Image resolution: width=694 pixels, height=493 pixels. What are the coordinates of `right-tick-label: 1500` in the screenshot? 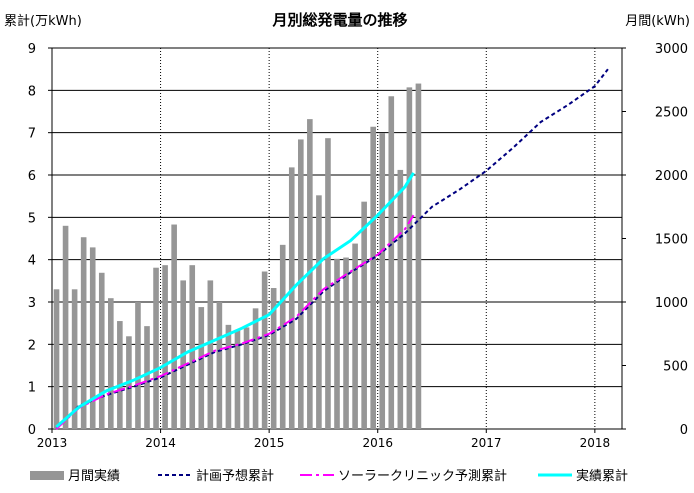 It's located at (671, 240).